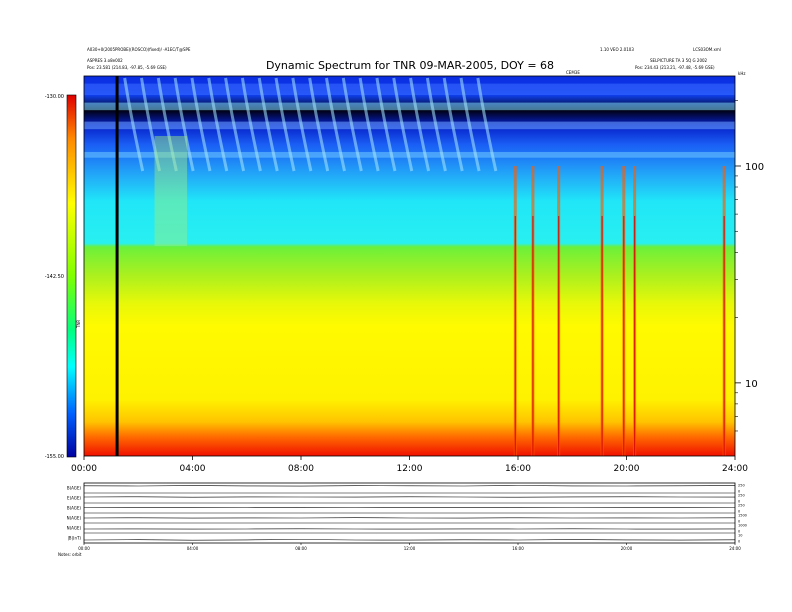  Describe the element at coordinates (675, 67) in the screenshot. I see `header-right-line4: Pos: 234.43 (213.21, -97.48, -5.69 GSE)` at that location.